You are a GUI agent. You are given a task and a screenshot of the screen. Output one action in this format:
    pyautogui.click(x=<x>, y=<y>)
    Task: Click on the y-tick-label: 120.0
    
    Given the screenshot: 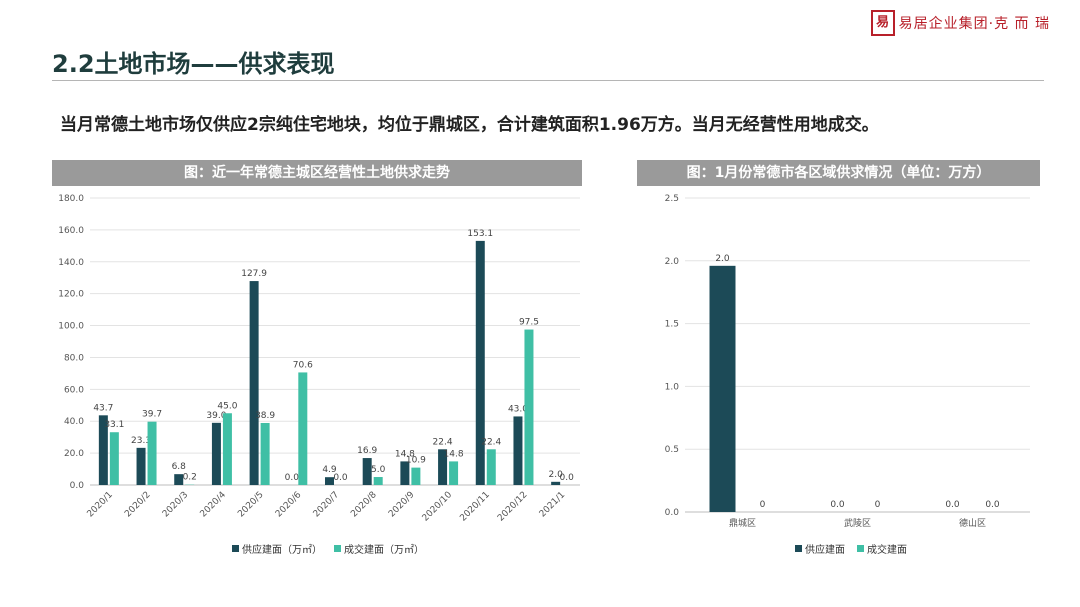 What is the action you would take?
    pyautogui.click(x=71, y=295)
    